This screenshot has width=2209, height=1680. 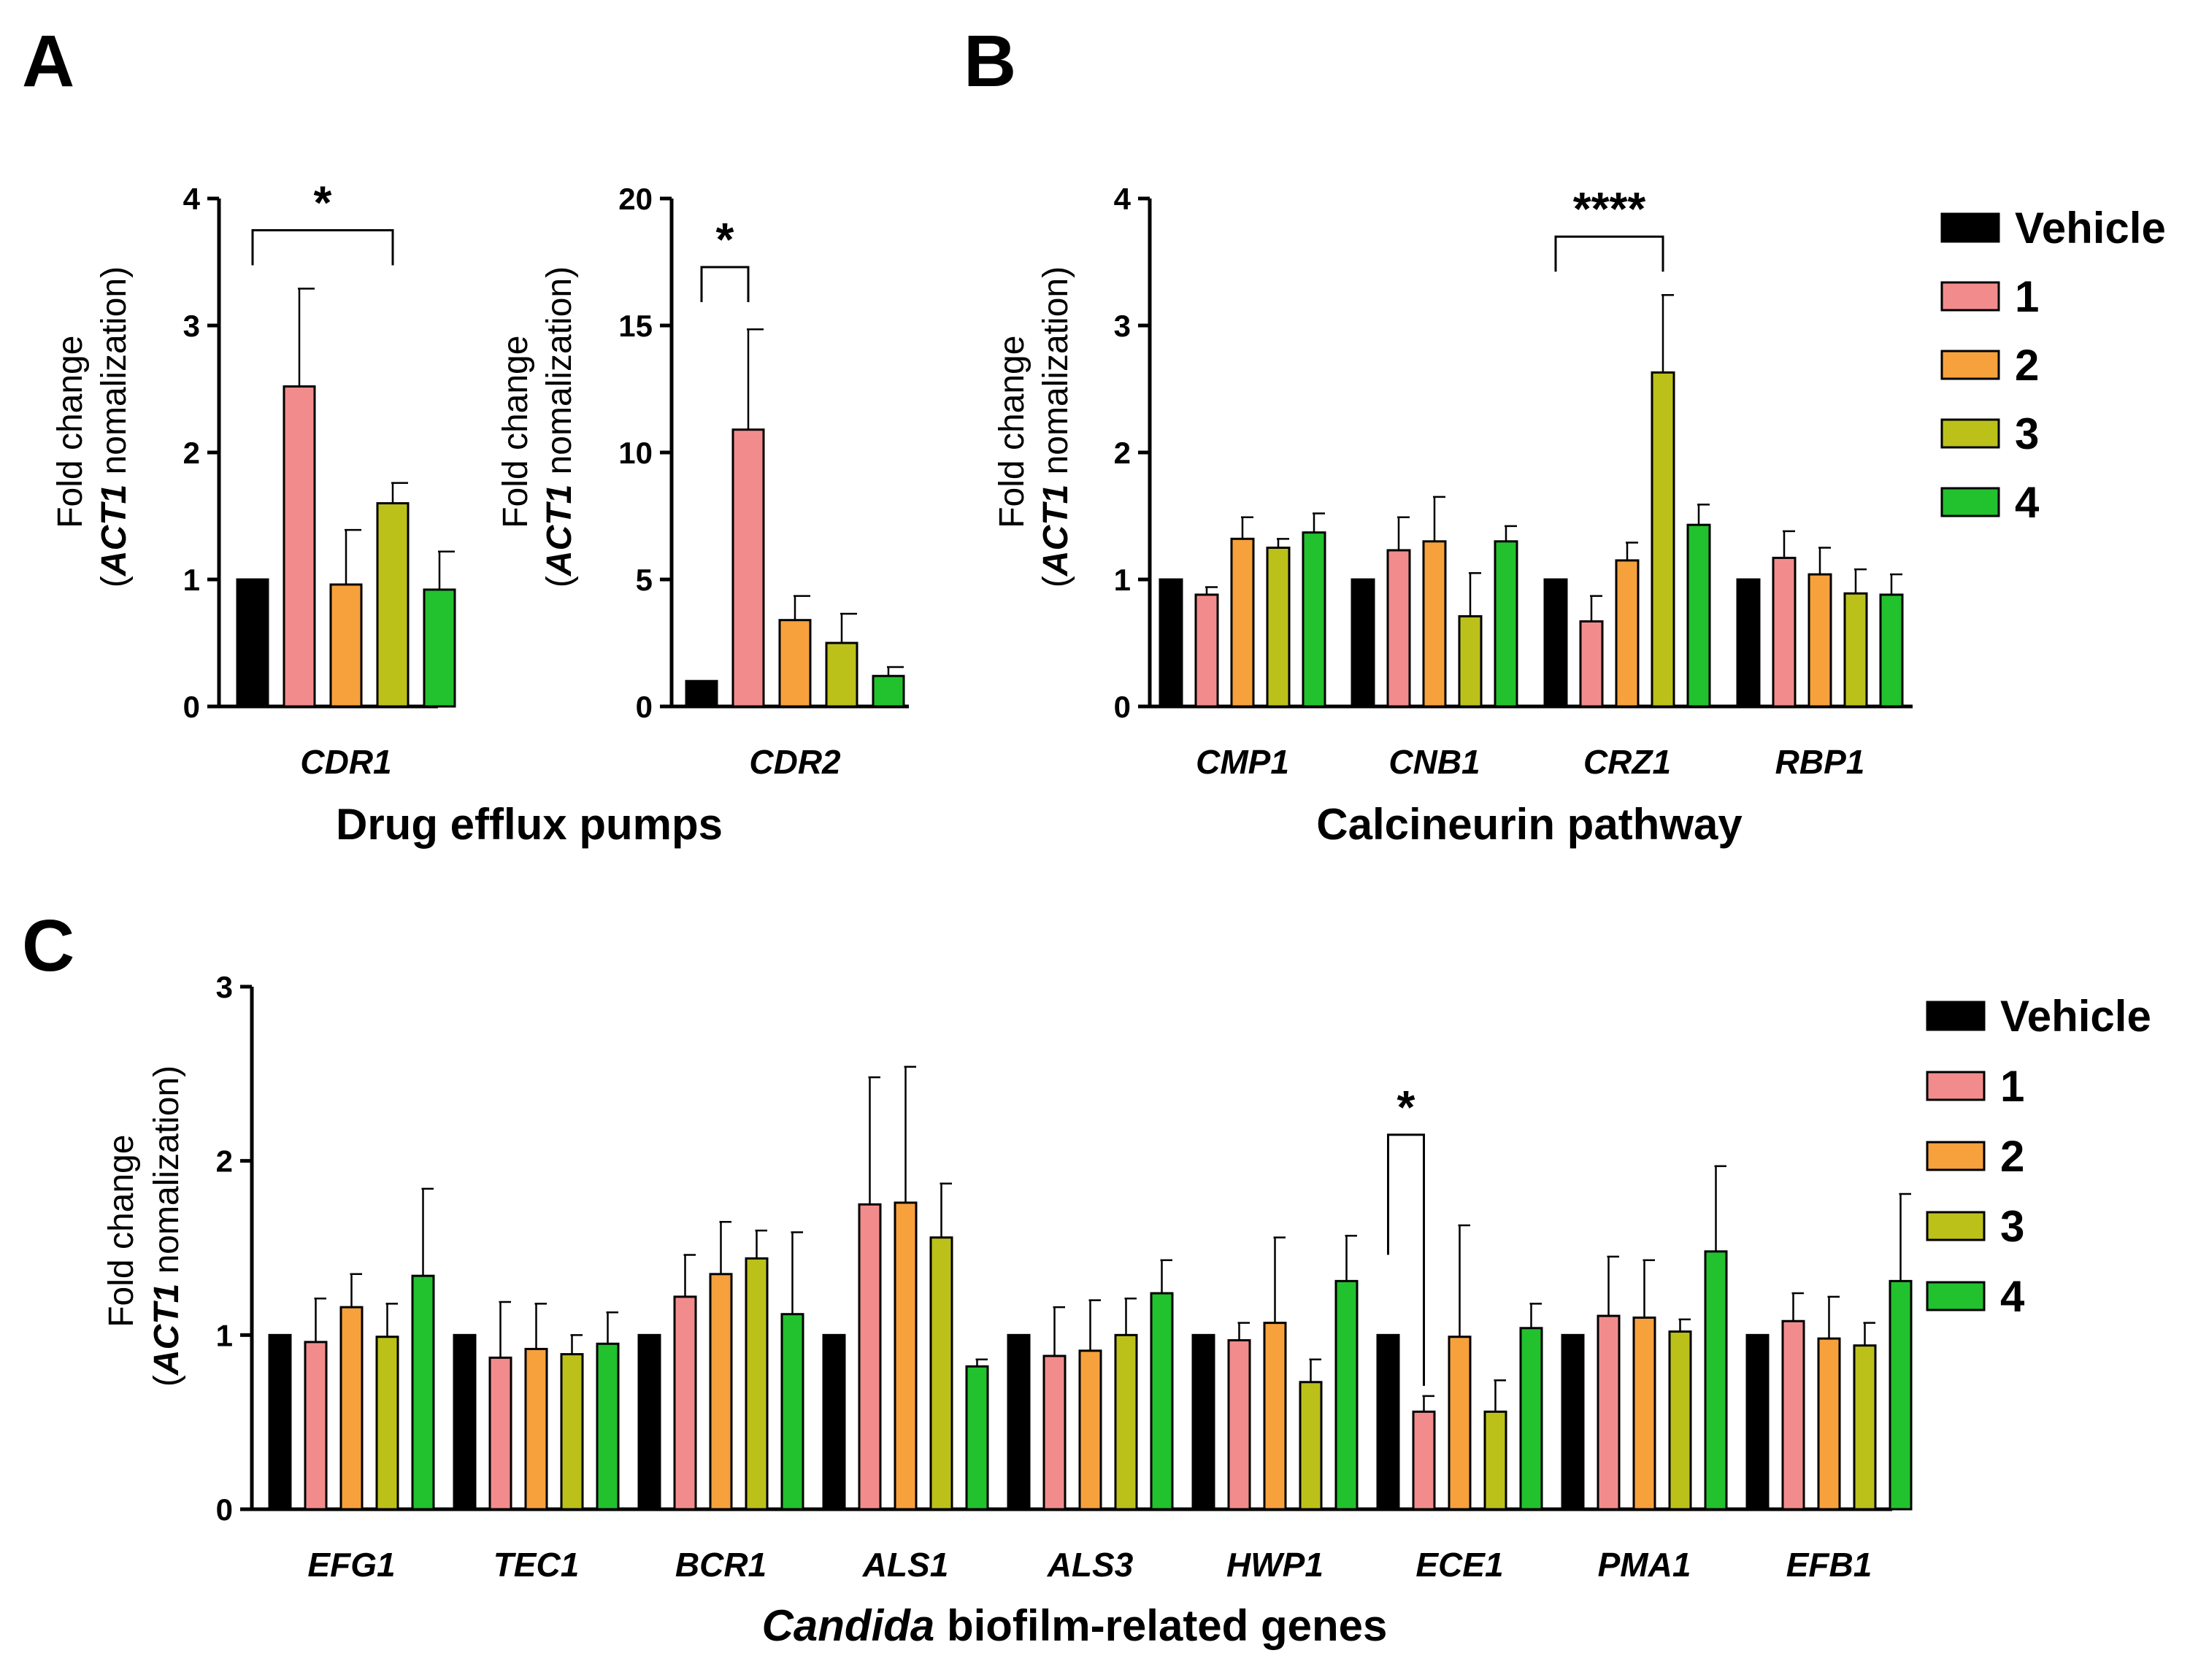 I want to click on panel-letter-c: C, so click(x=48, y=946).